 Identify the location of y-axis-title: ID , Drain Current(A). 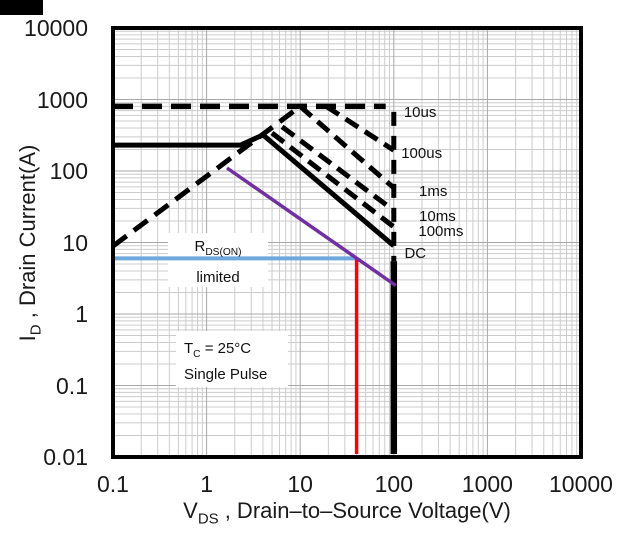
(30, 243).